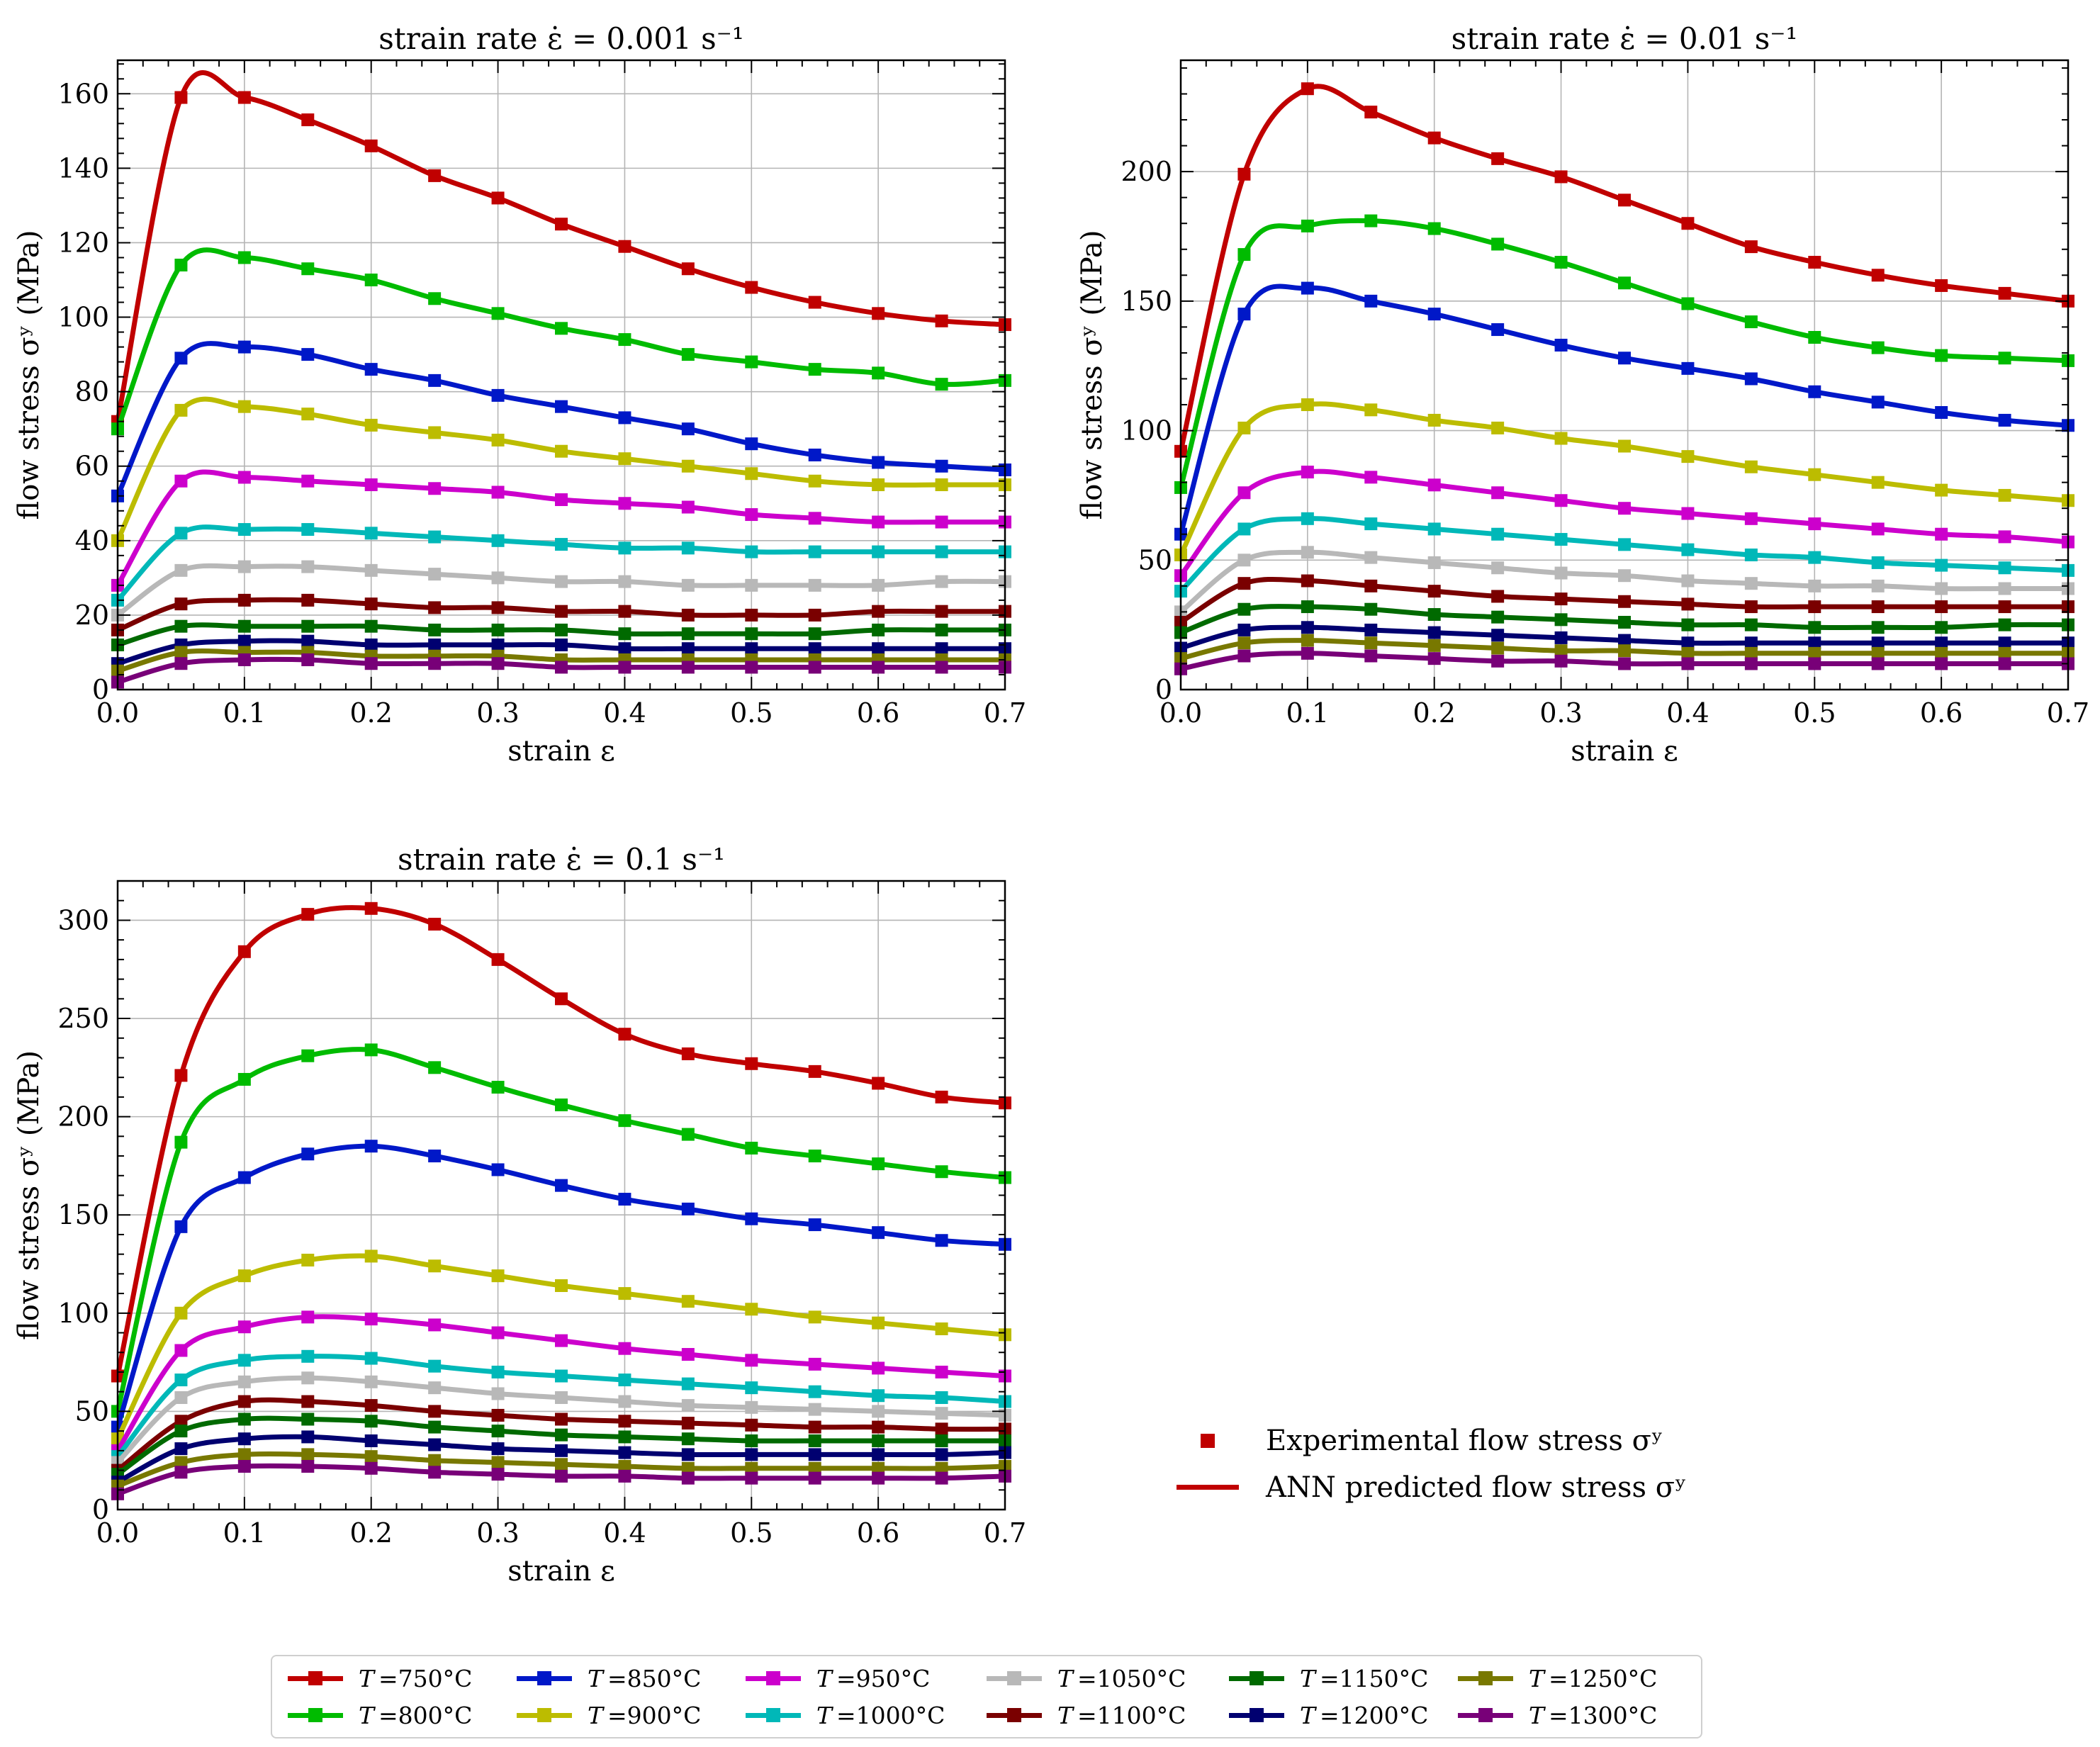 The image size is (2100, 1747). What do you see at coordinates (624, 713) in the screenshot?
I see `x-tick-label: 0.4` at bounding box center [624, 713].